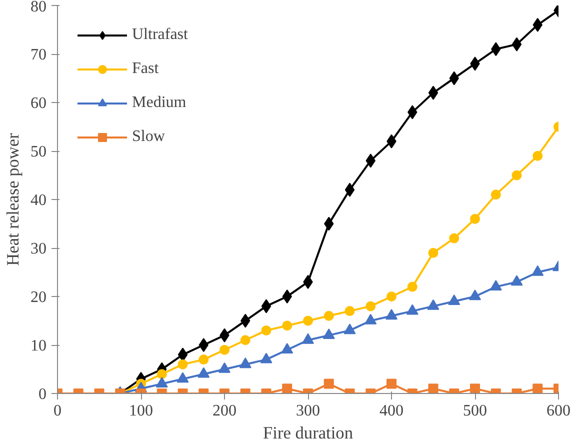  I want to click on x-tick-label: 0, so click(58, 411).